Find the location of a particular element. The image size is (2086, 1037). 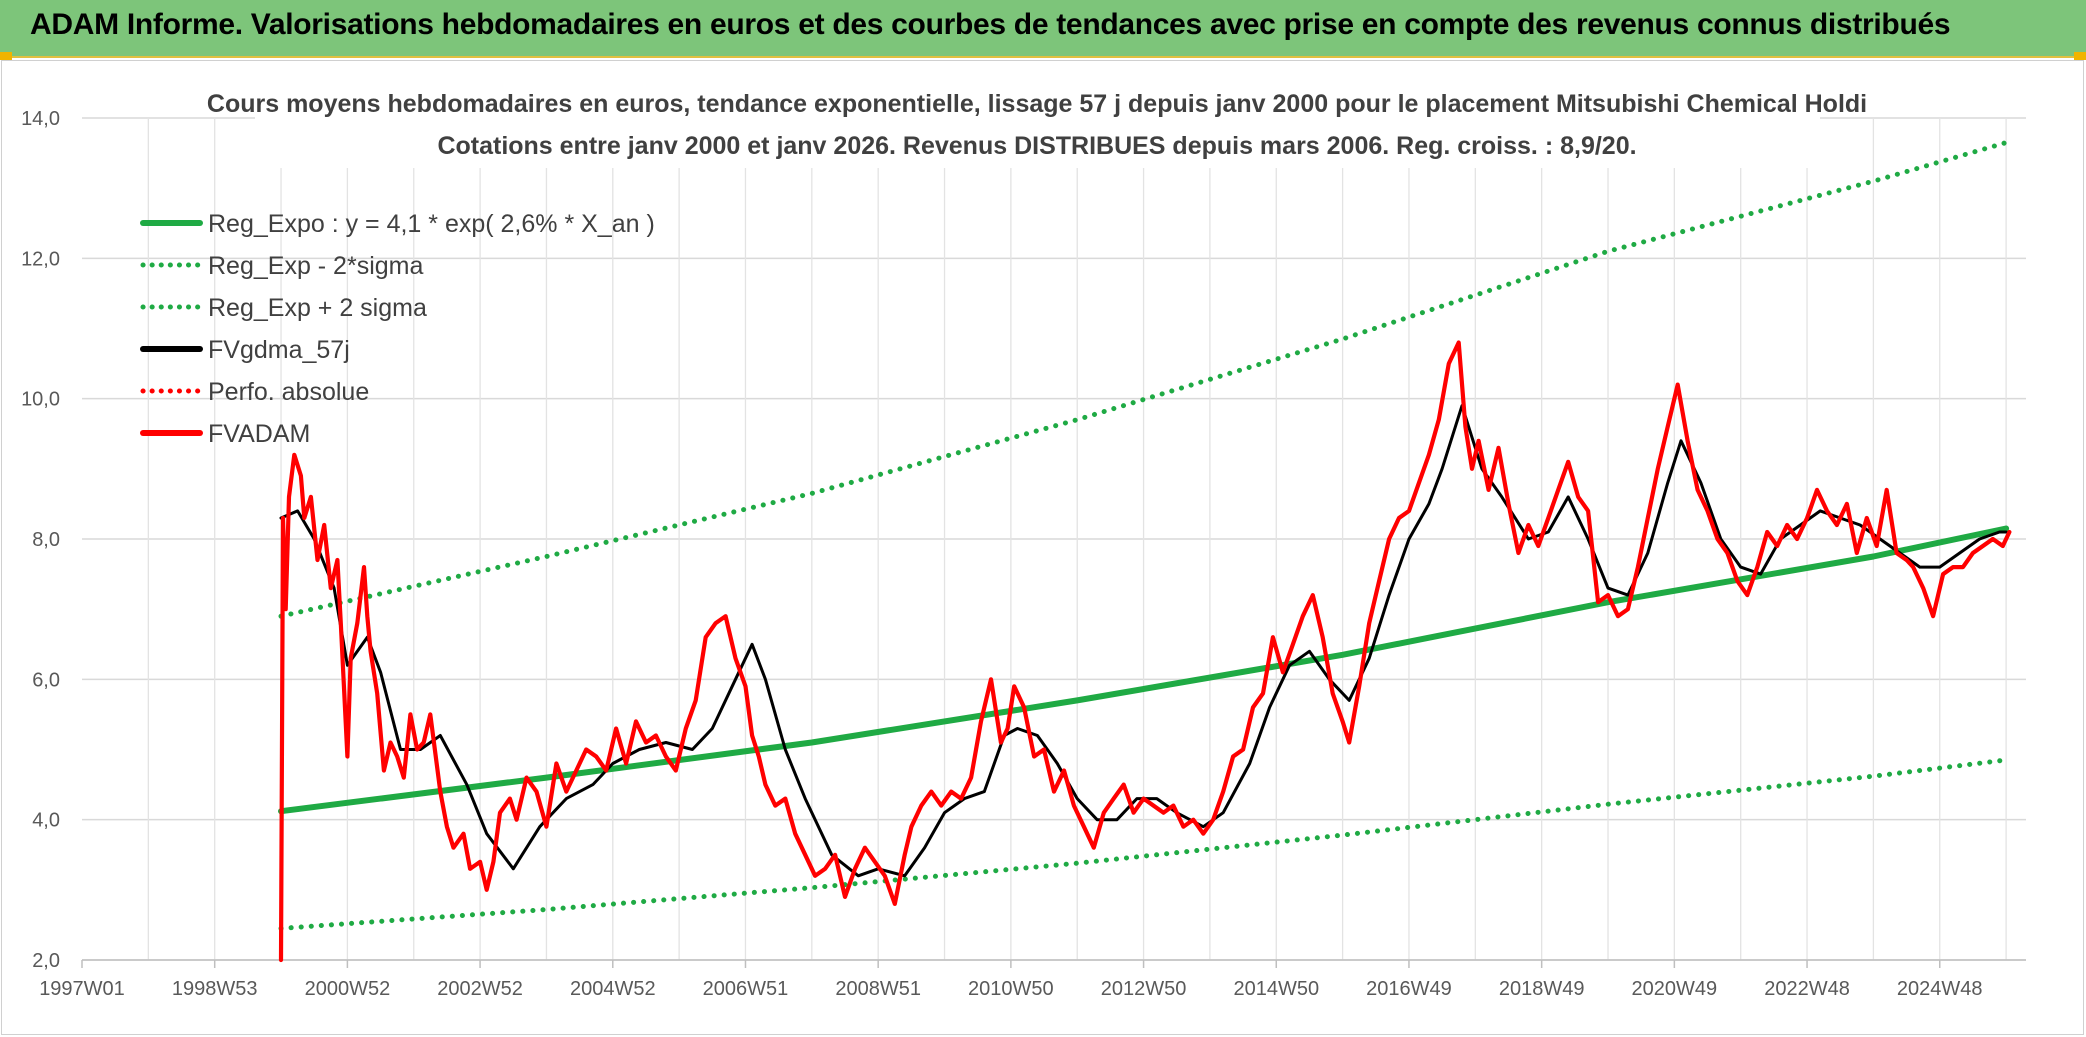

x-tick-label: 2002W52 is located at coordinates (480, 989).